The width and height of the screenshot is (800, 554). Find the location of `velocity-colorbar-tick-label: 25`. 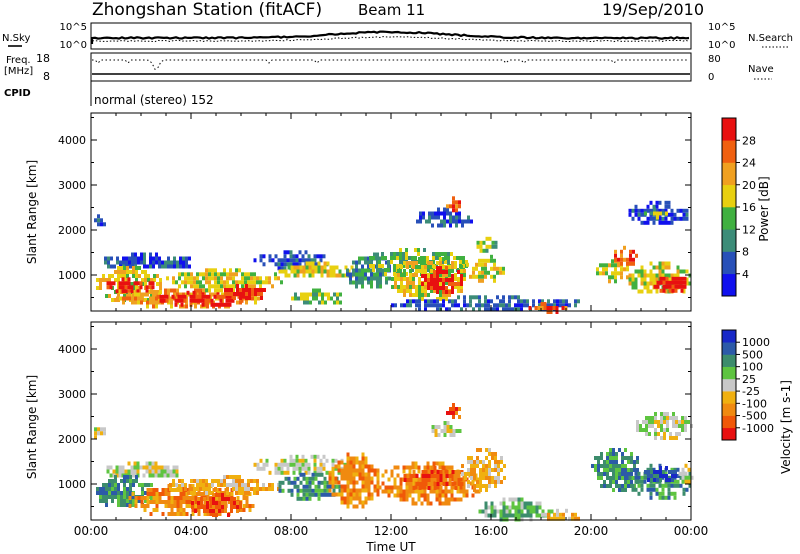

velocity-colorbar-tick-label: 25 is located at coordinates (749, 379).